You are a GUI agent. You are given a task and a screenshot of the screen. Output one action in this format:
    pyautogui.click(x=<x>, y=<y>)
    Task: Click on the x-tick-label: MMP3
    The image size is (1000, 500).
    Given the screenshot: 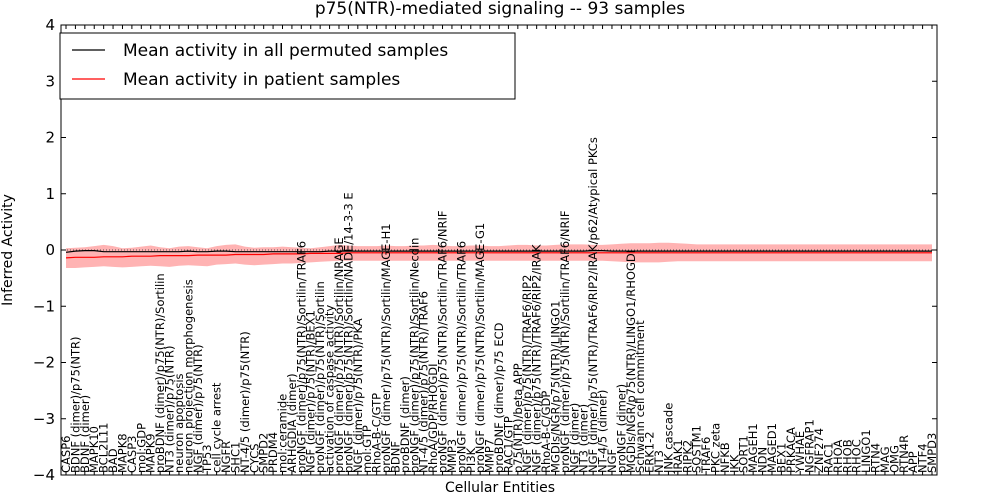 What is the action you would take?
    pyautogui.click(x=452, y=456)
    